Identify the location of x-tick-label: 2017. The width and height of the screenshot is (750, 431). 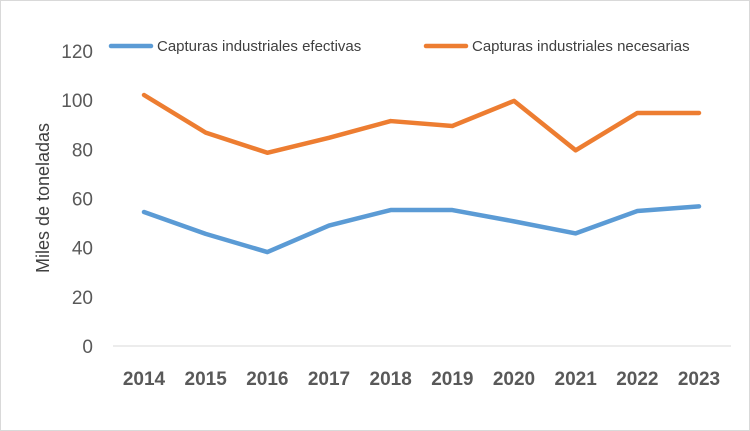
(329, 379).